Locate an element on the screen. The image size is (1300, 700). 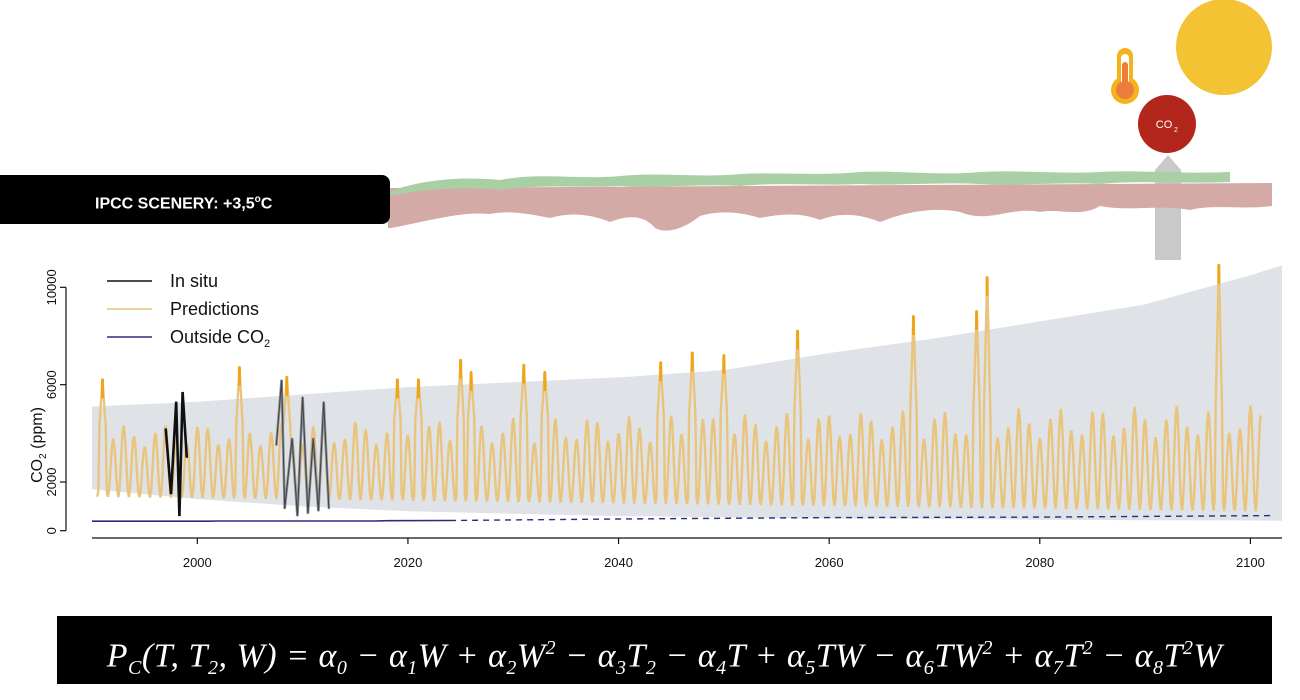
legend-label: Predictions is located at coordinates (214, 309).